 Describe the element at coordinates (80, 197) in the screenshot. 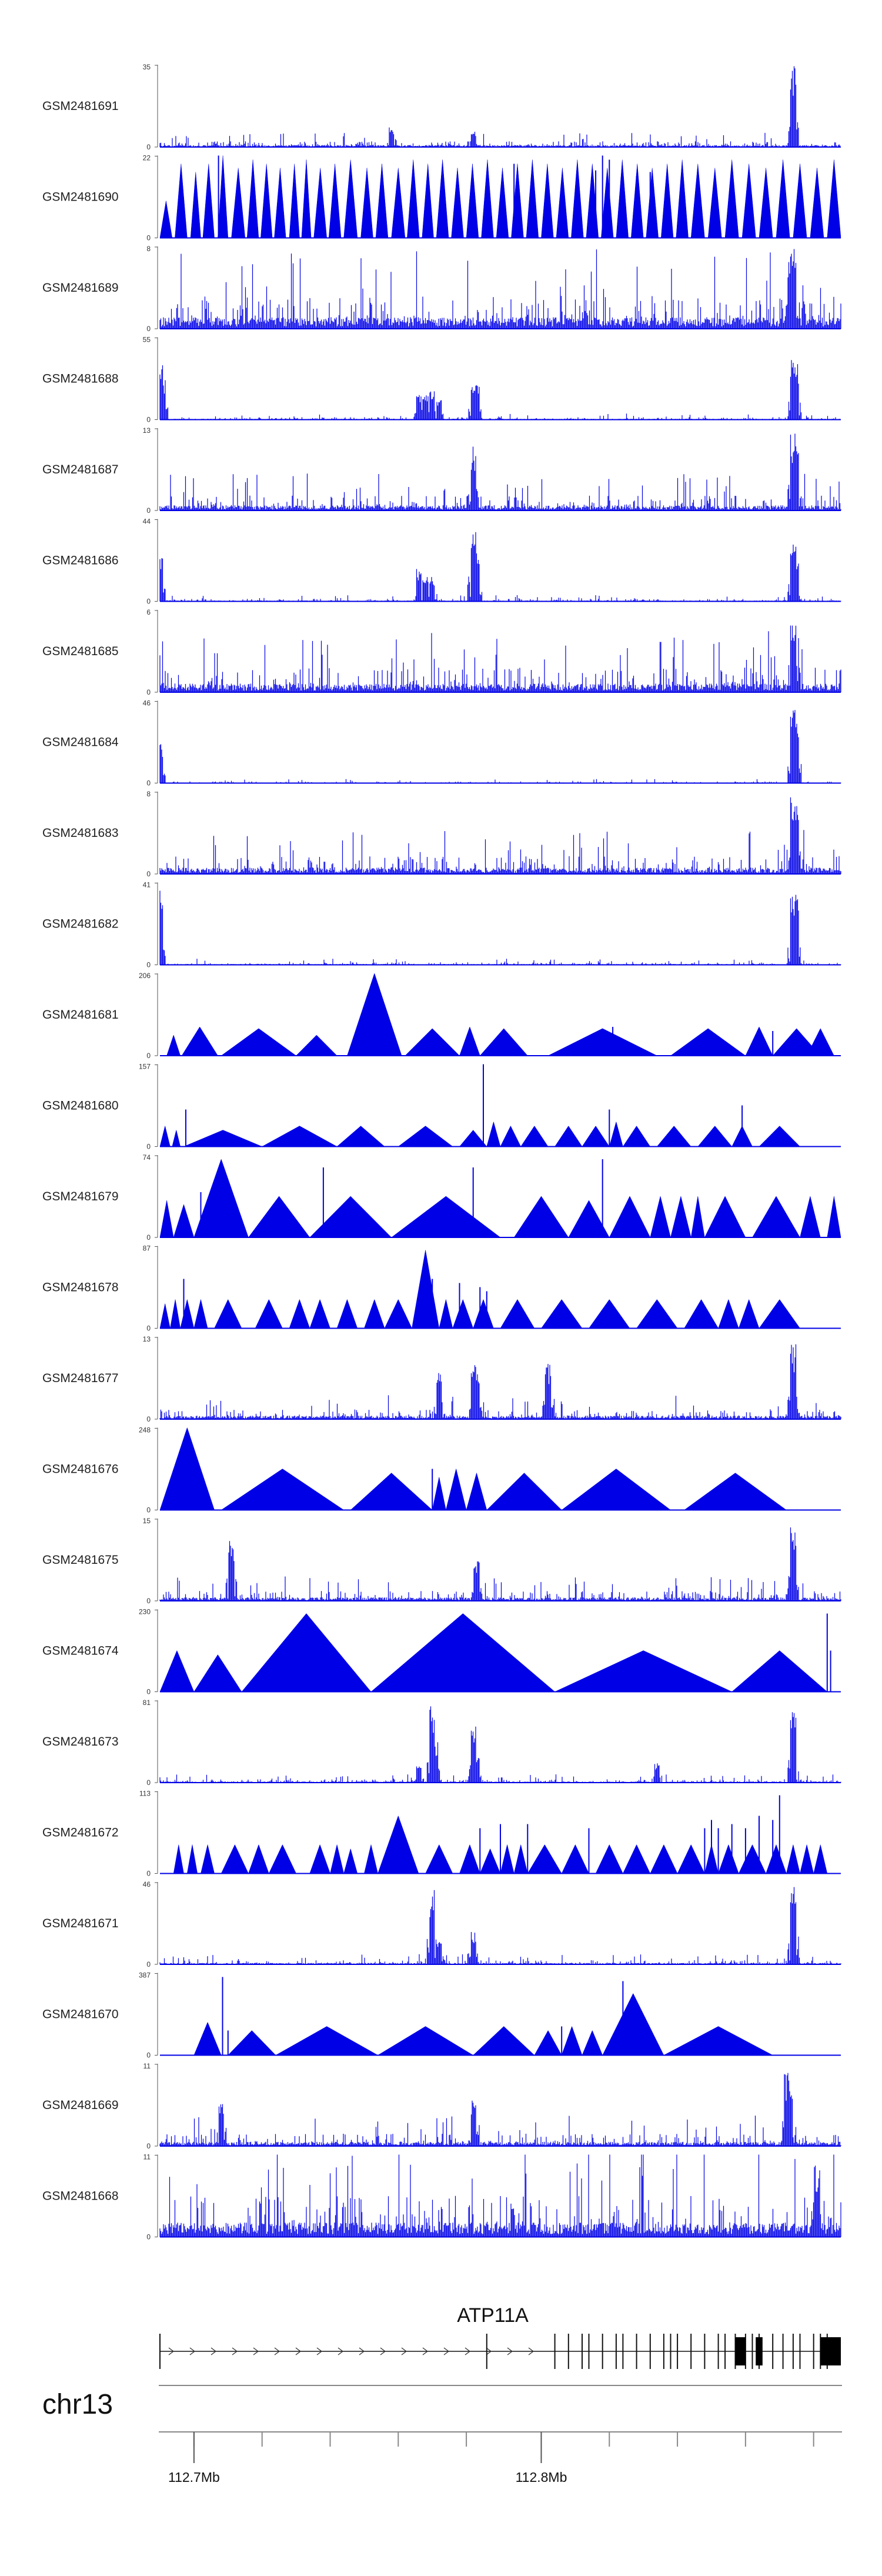

I see `track-label: GSM2481690` at that location.